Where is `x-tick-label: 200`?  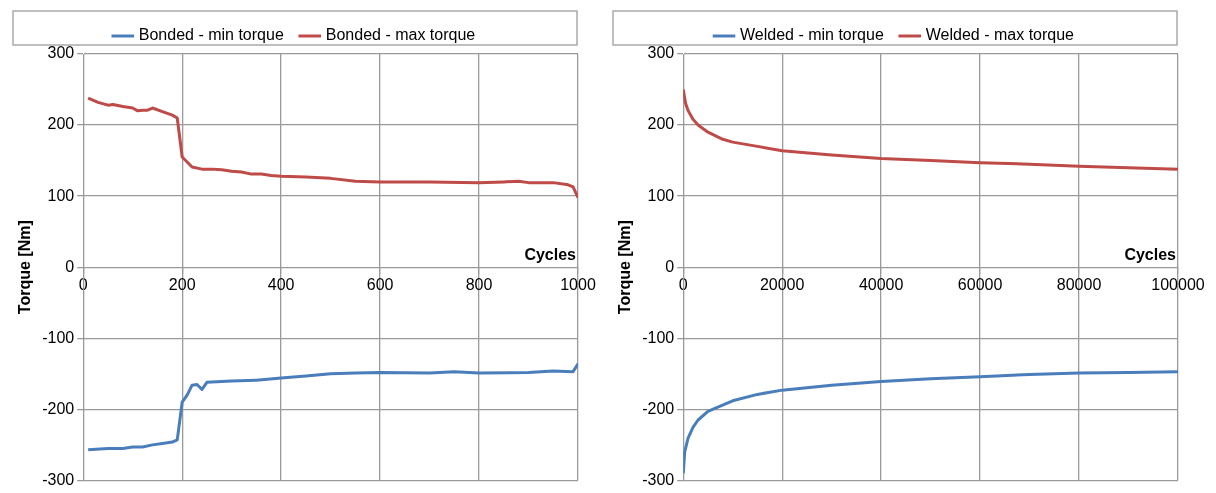 x-tick-label: 200 is located at coordinates (182, 285).